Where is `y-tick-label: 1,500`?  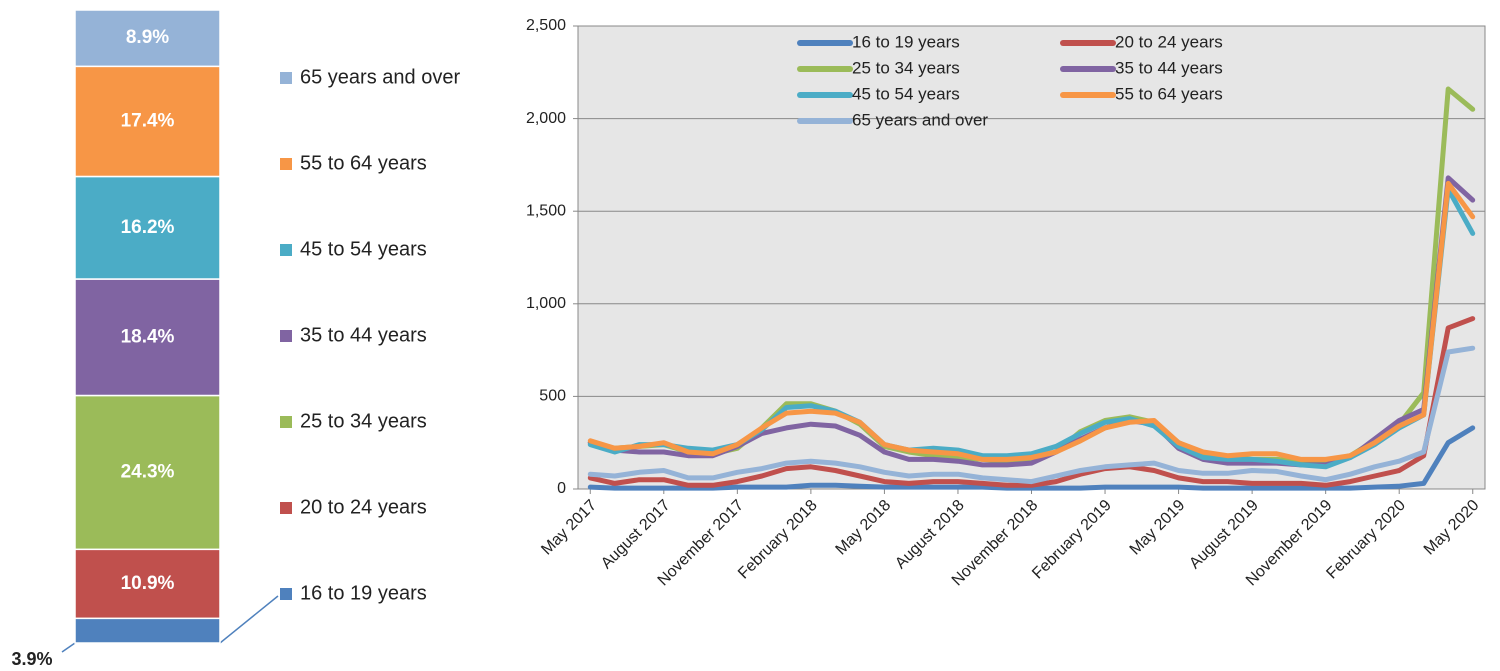
y-tick-label: 1,500 is located at coordinates (546, 210).